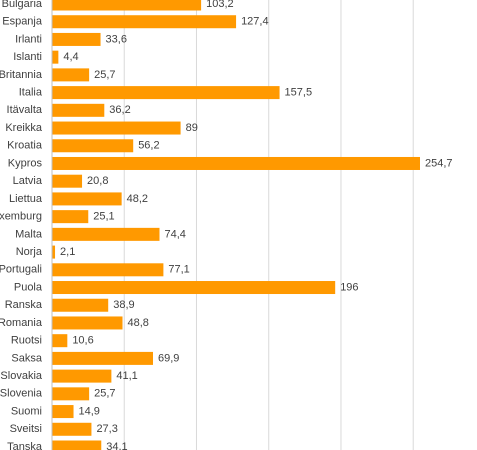 This screenshot has height=450, width=477. What do you see at coordinates (21, 217) in the screenshot?
I see `y-tick-label: Luxemburg` at bounding box center [21, 217].